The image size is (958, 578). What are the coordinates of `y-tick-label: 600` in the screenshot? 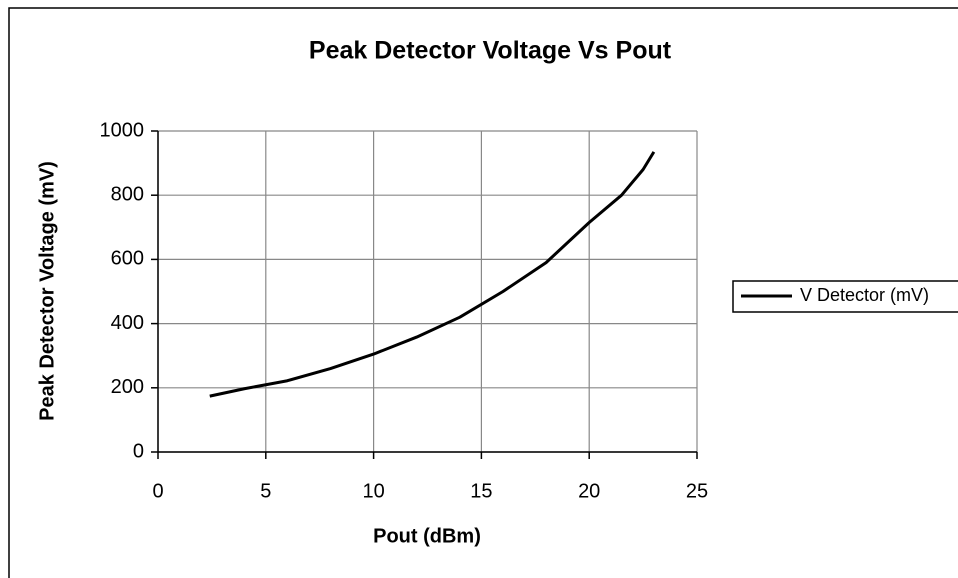 It's located at (127, 259).